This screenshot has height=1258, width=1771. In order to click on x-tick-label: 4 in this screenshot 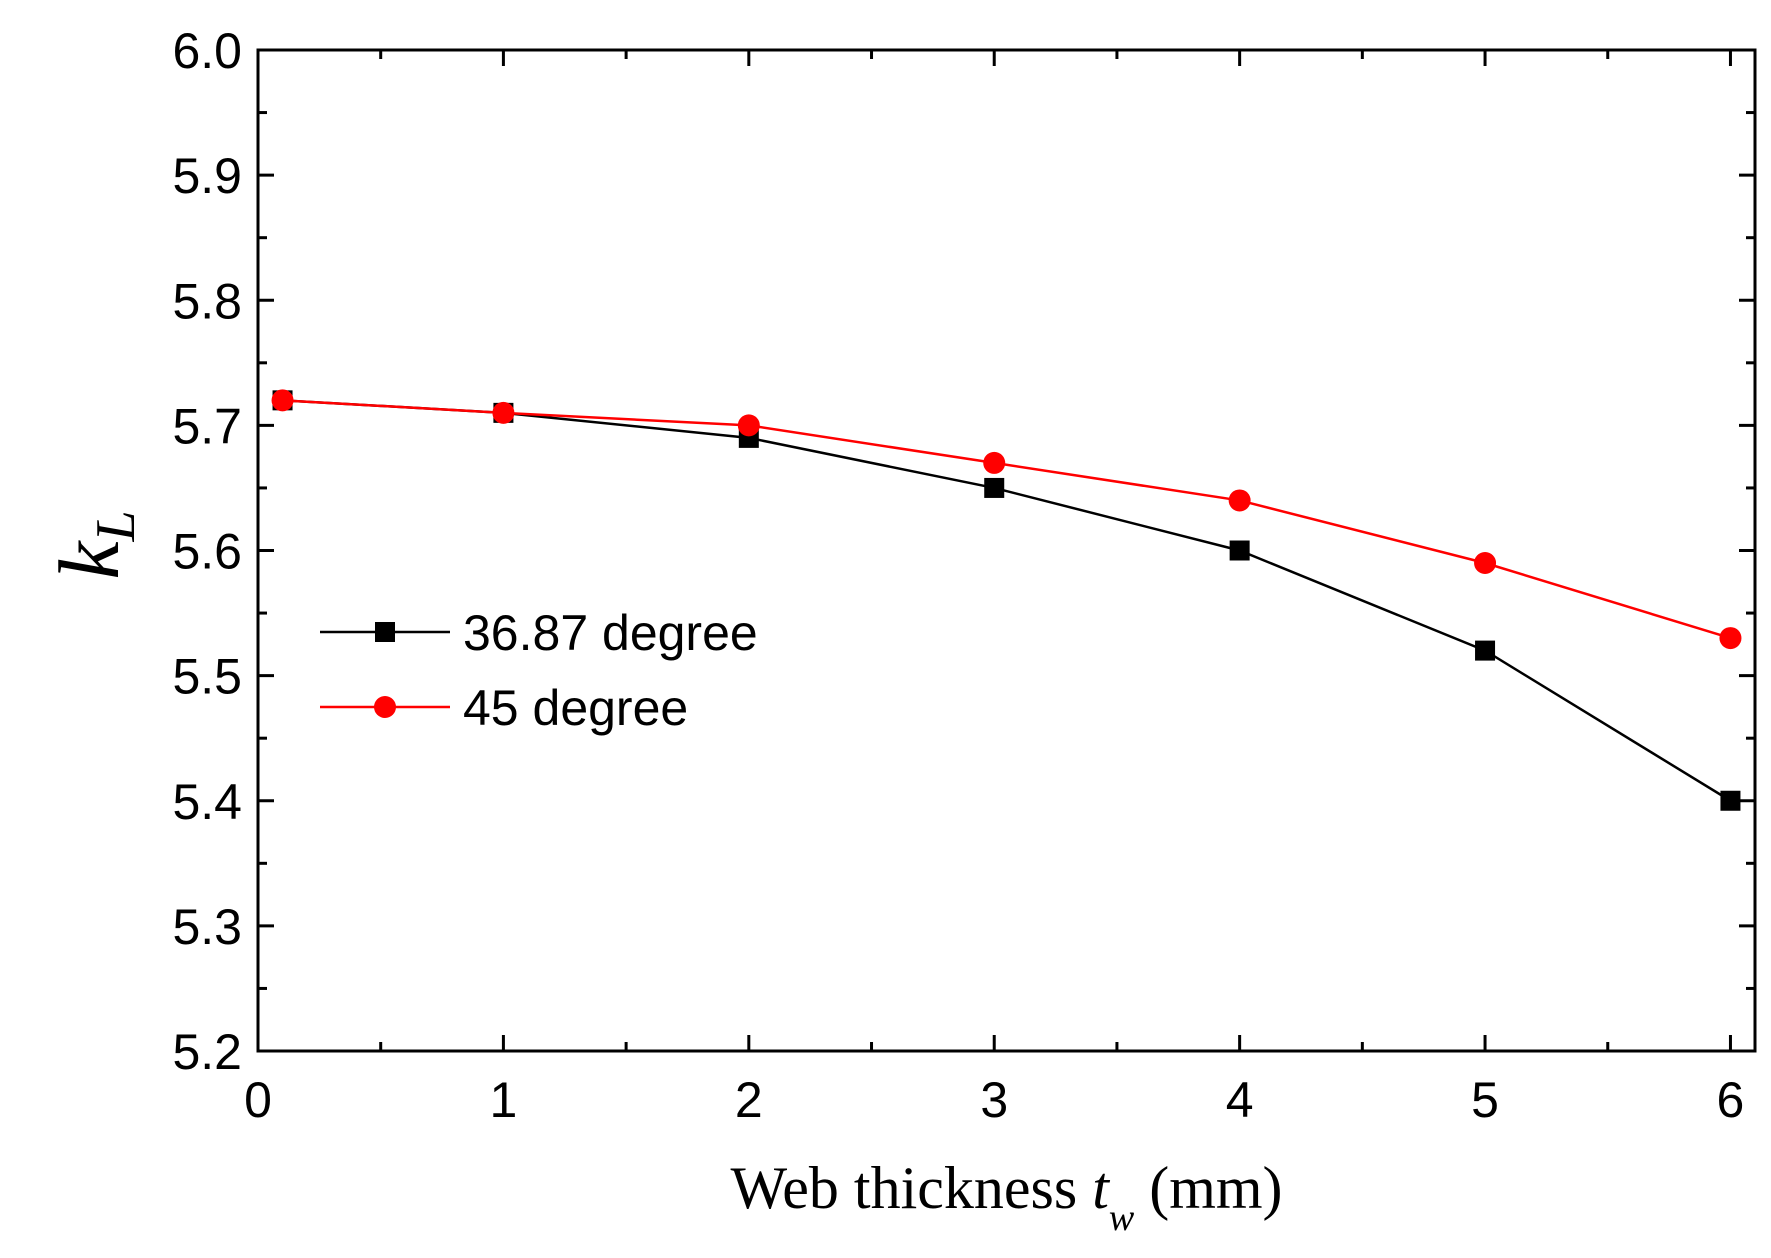, I will do `click(1240, 1100)`.